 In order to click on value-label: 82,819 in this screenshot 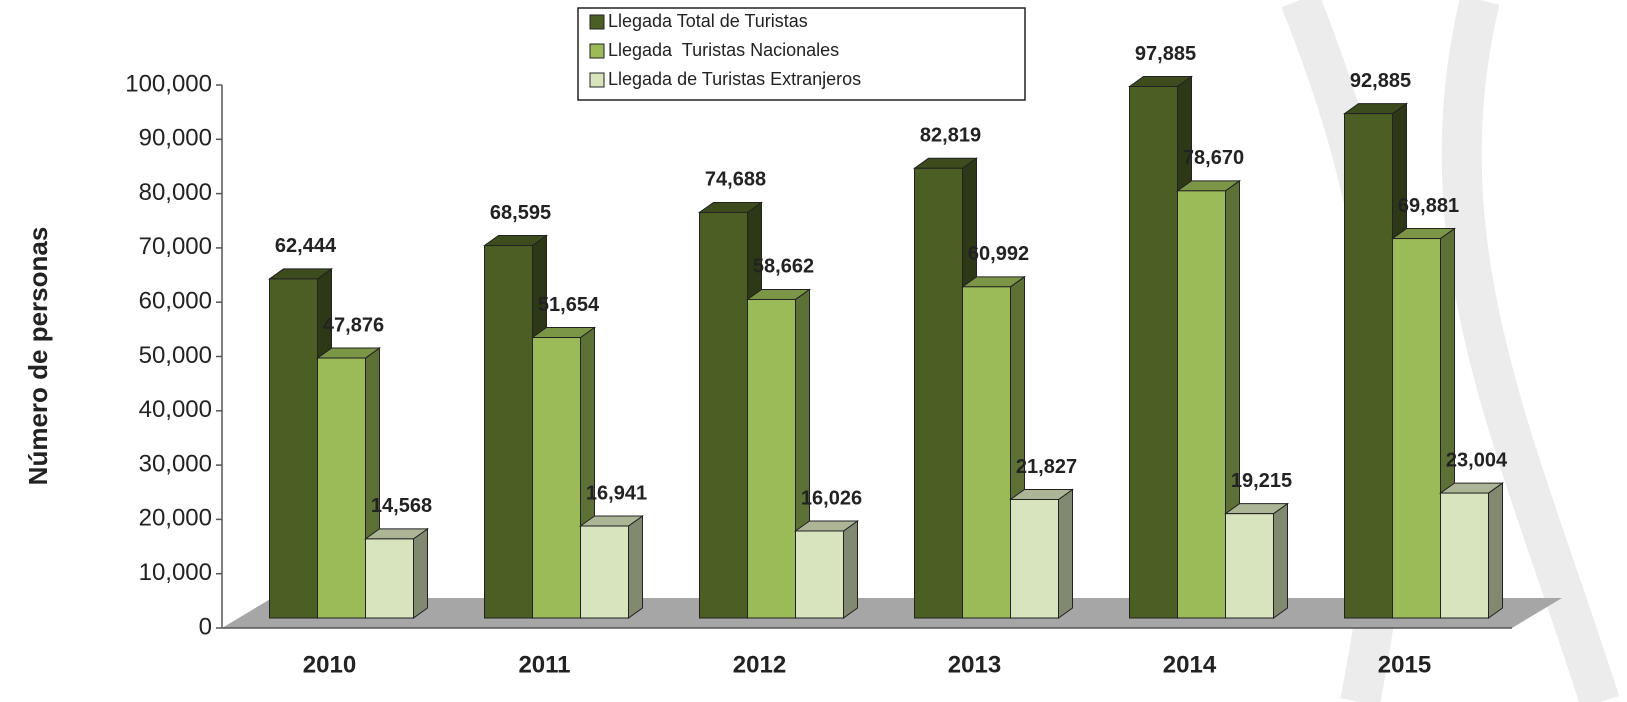, I will do `click(950, 136)`.